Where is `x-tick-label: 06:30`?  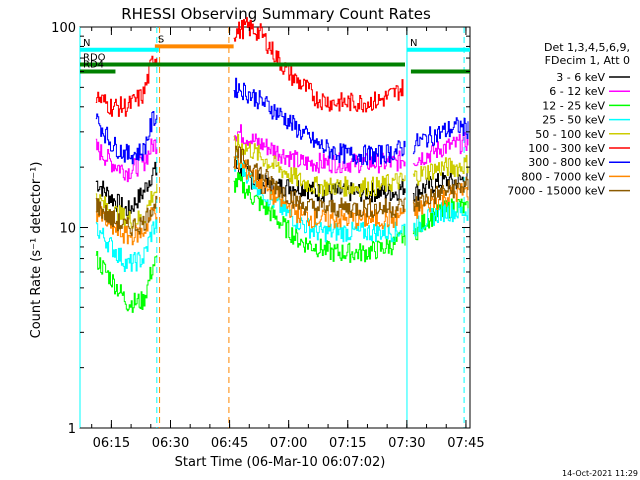 x-tick-label: 06:30 is located at coordinates (170, 443).